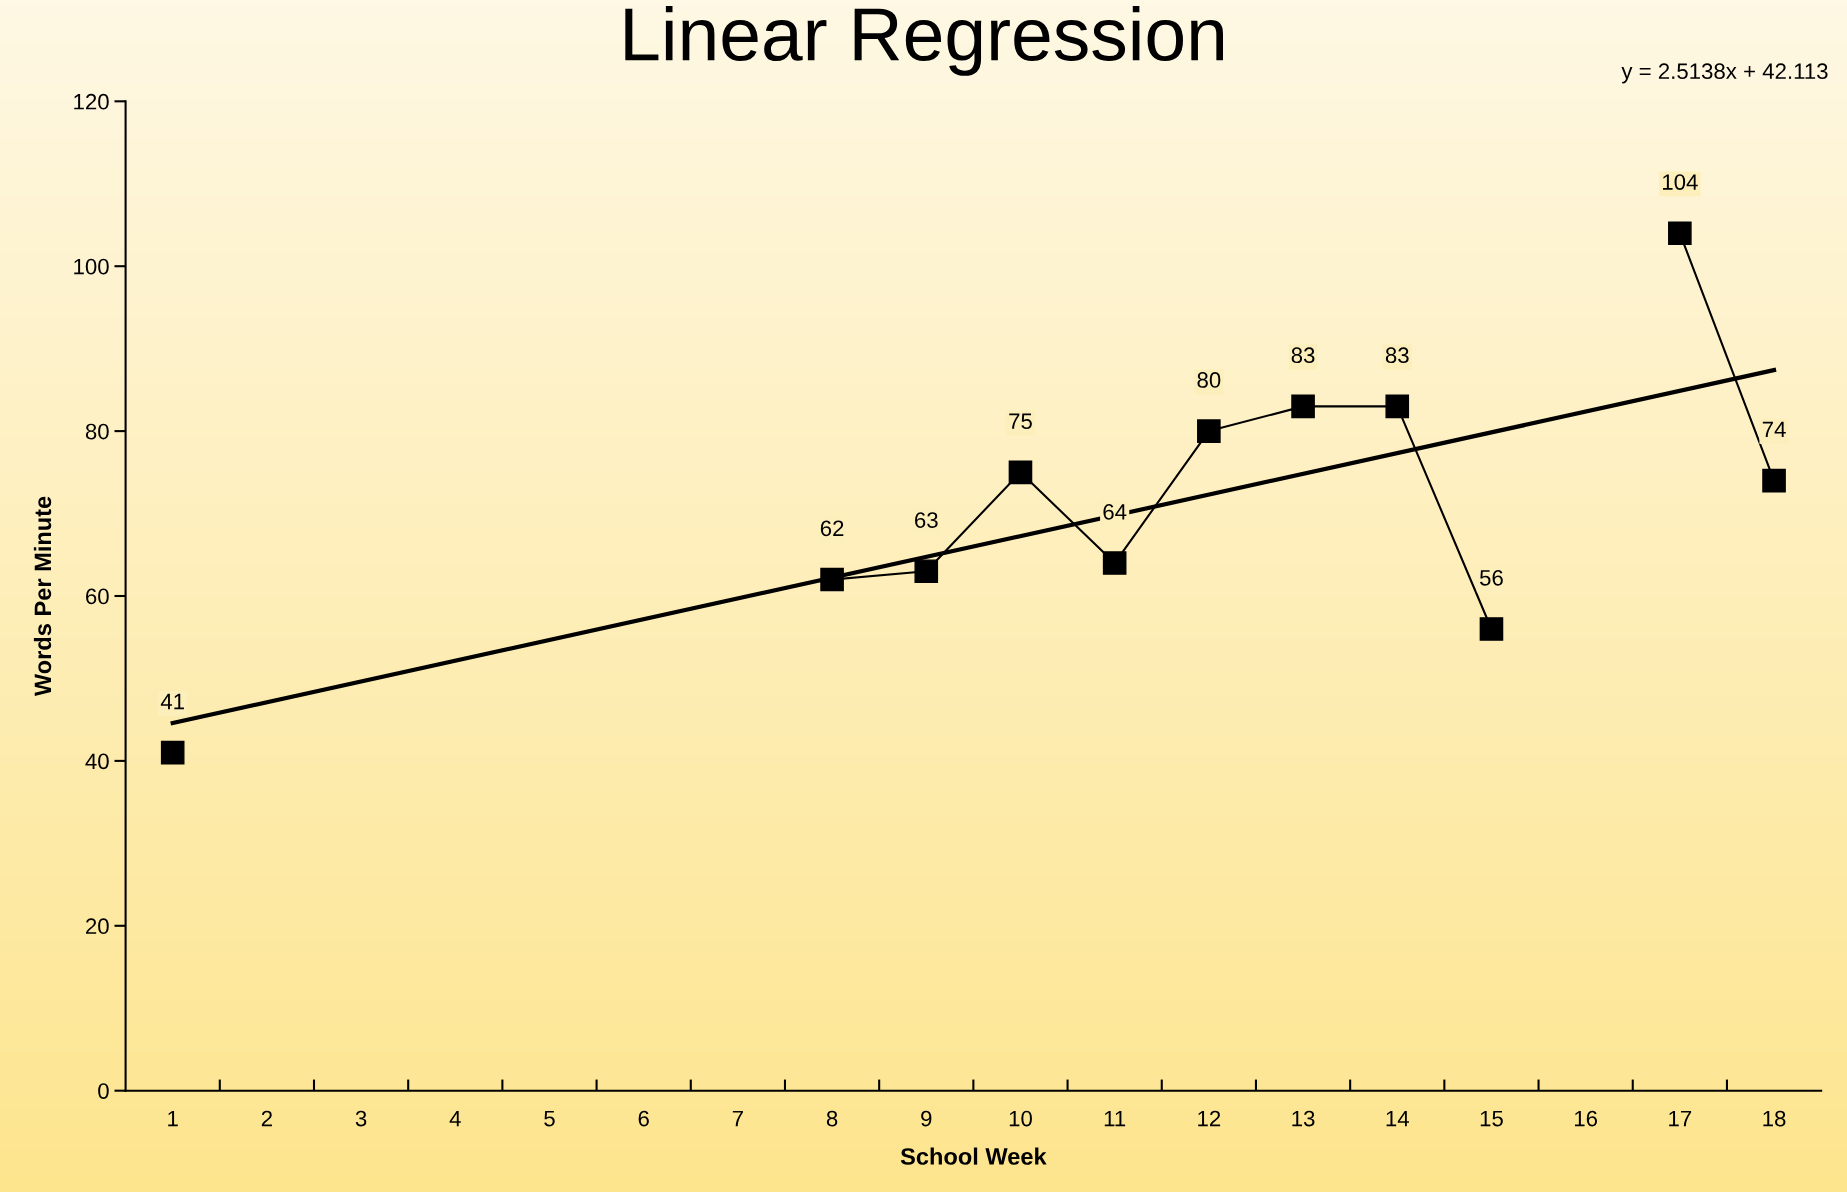 This screenshot has width=1847, height=1192. What do you see at coordinates (91, 101) in the screenshot?
I see `y-tick-label: 120` at bounding box center [91, 101].